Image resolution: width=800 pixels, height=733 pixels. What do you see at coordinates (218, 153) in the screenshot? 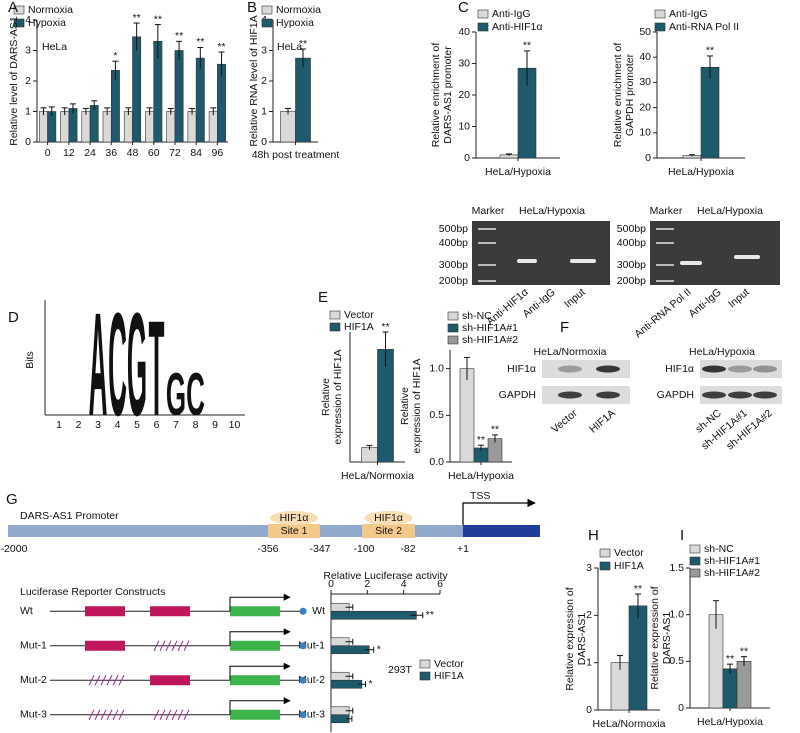
I see `x-tick-label: 96` at bounding box center [218, 153].